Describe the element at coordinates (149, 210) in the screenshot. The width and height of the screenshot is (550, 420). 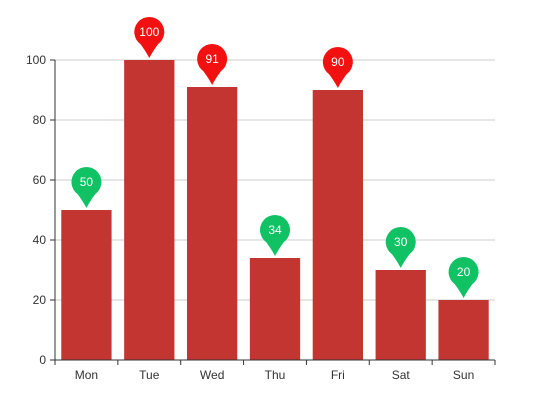
I see `bar-tue` at that location.